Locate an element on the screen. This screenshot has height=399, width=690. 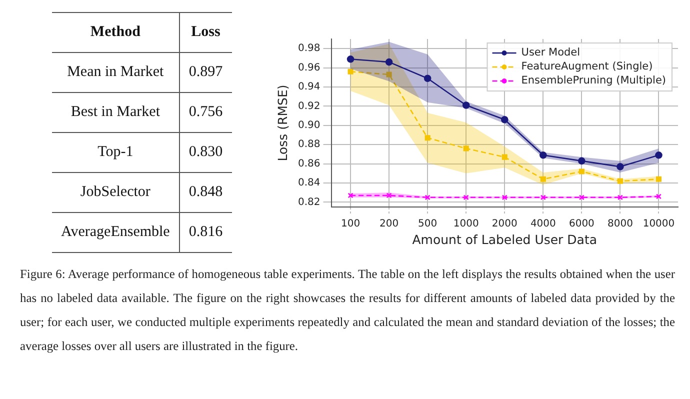
x-tick-label: 6000 is located at coordinates (581, 224).